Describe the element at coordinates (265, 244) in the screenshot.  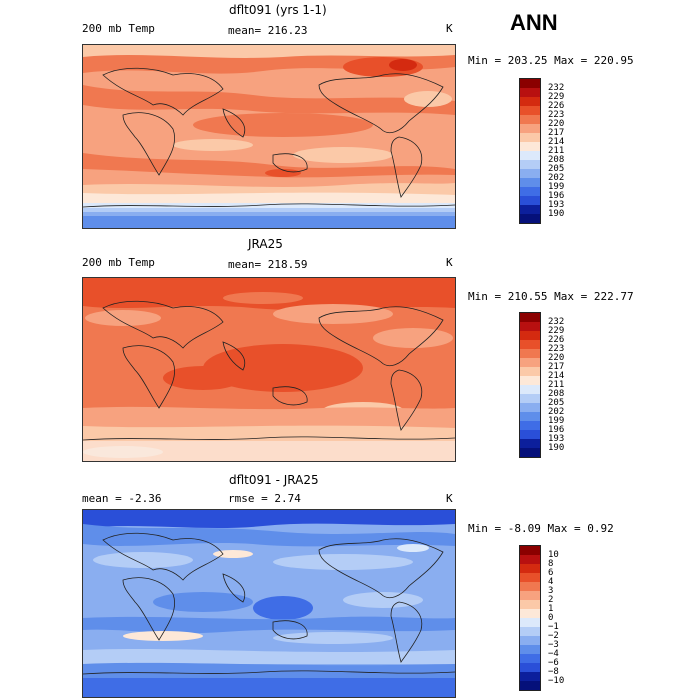
I see `panel-2-title: JRA25` at that location.